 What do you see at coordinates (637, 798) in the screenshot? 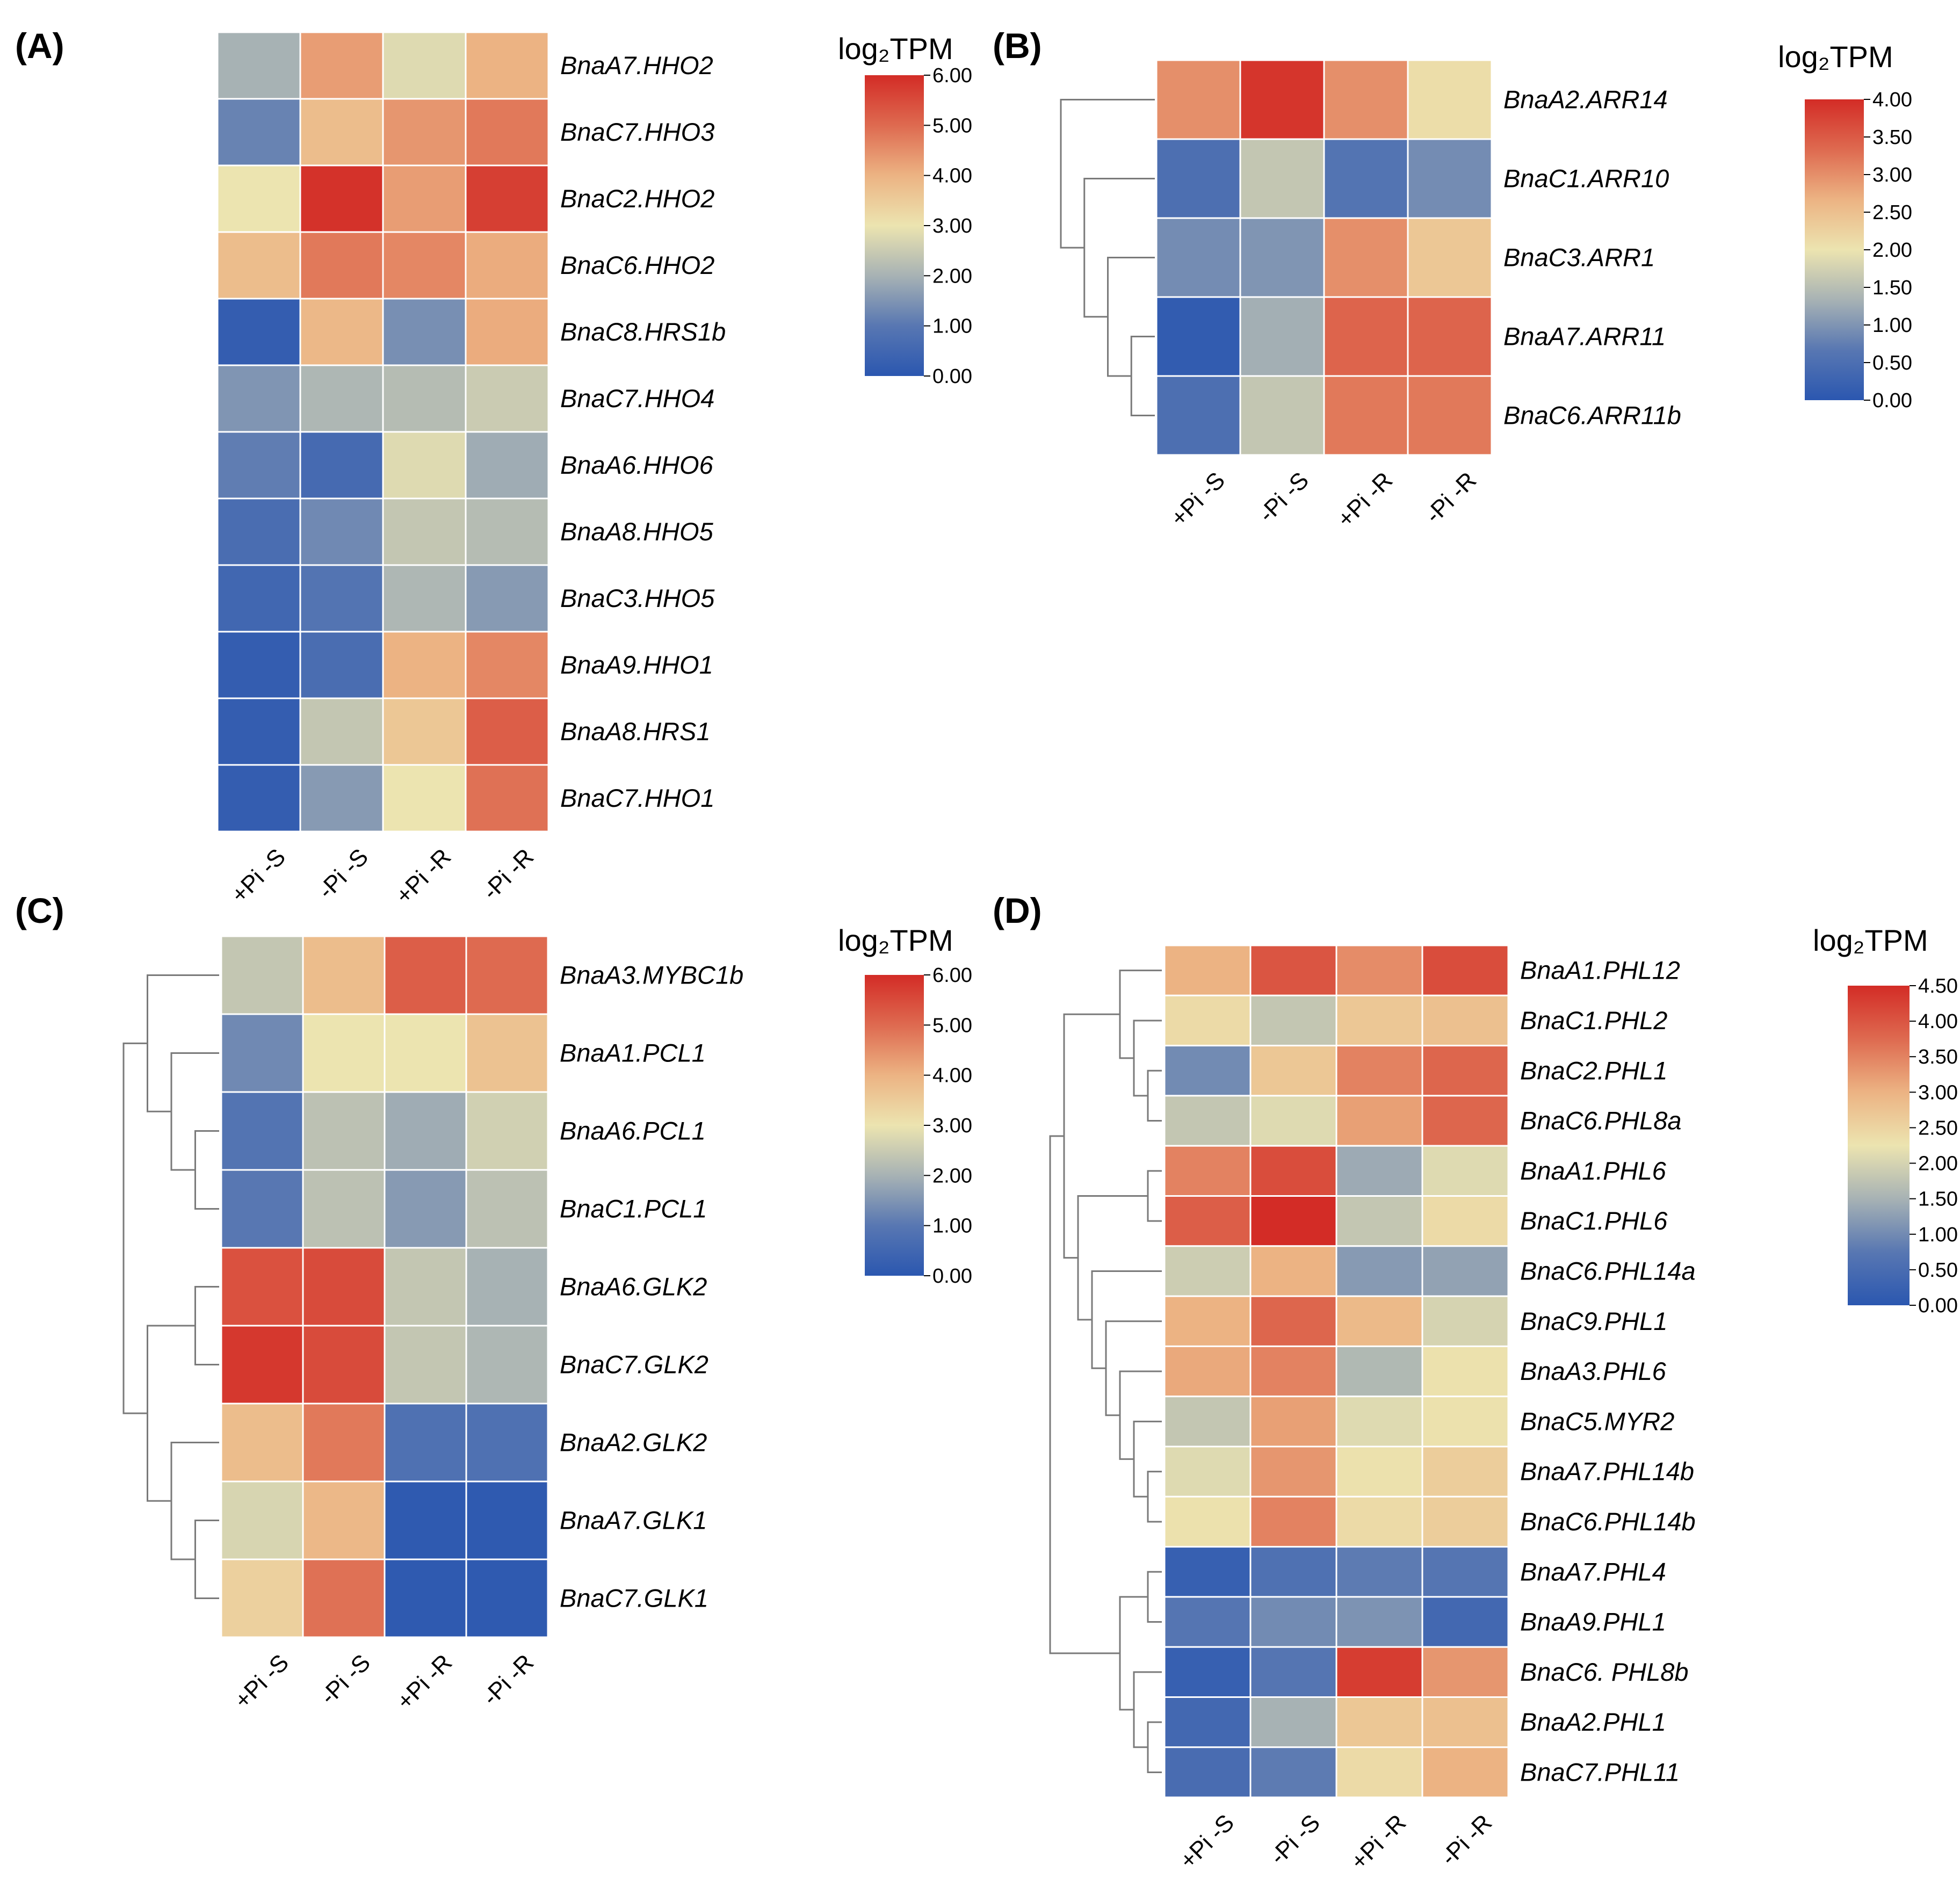
I see `row-label: BnaC7.HHO1` at bounding box center [637, 798].